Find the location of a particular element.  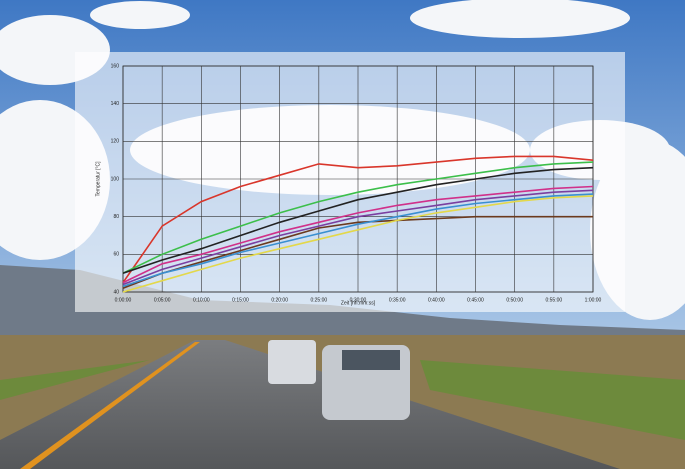

x-tick-label: 0:00:00 is located at coordinates (123, 300).